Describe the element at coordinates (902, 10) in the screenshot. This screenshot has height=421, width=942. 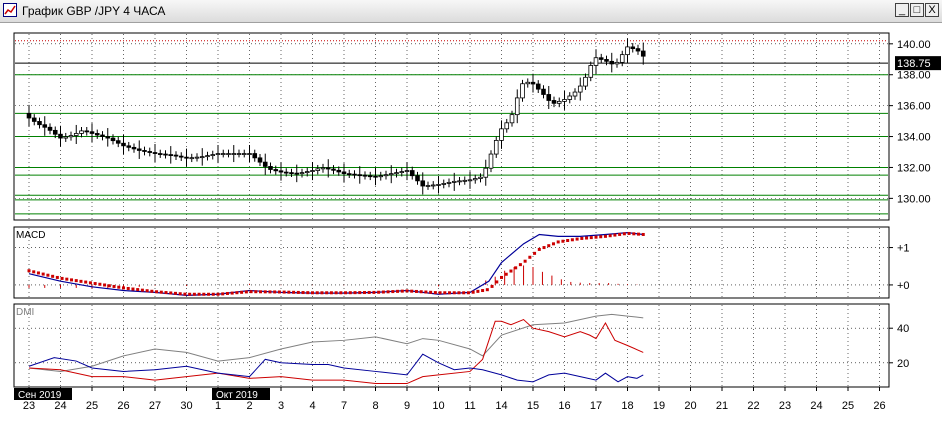
I see `minimize-button: _` at that location.